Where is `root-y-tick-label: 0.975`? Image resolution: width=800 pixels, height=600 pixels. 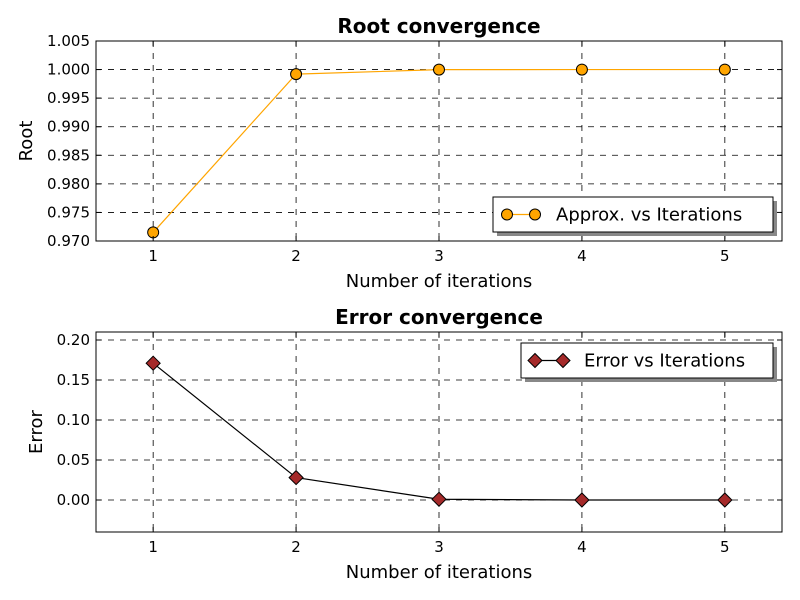
root-y-tick-label: 0.975 is located at coordinates (68, 212).